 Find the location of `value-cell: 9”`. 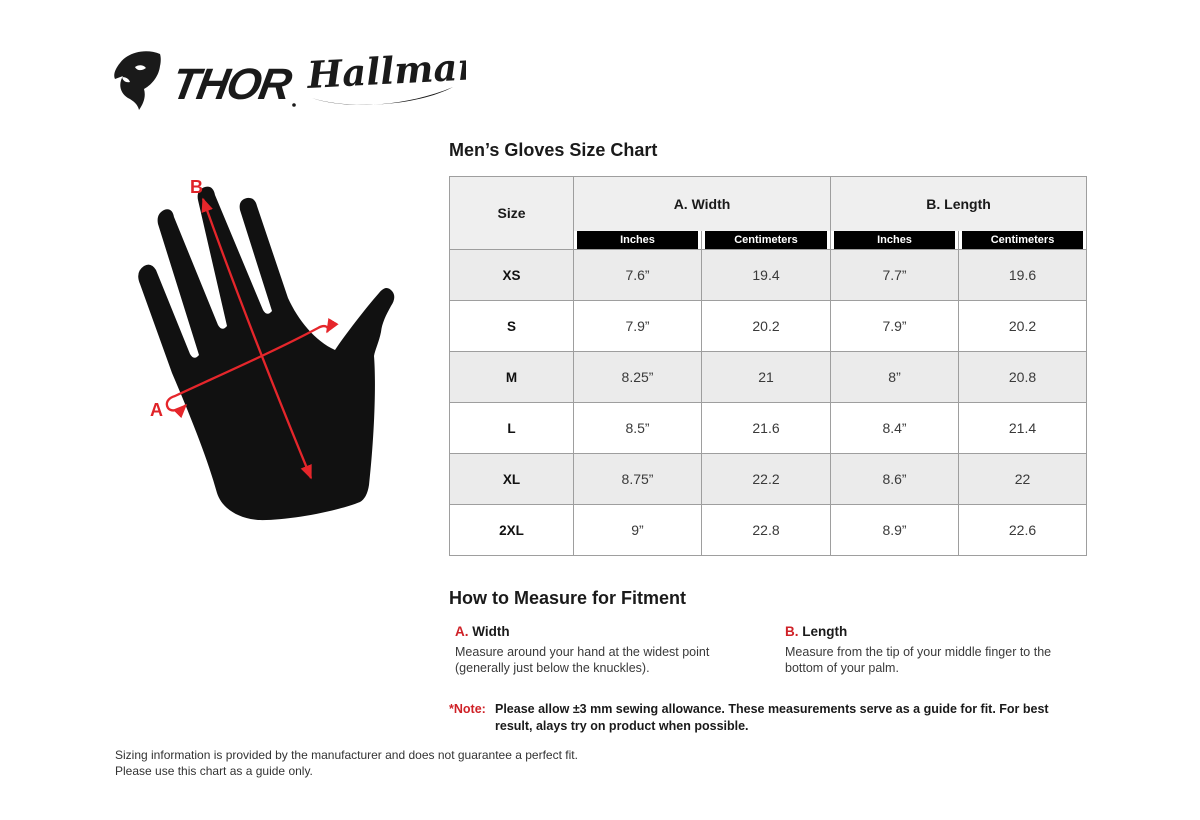

value-cell: 9” is located at coordinates (637, 530).